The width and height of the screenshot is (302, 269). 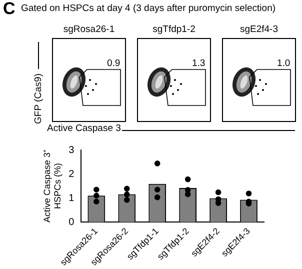 I want to click on data-label: 0.9, so click(x=113, y=63).